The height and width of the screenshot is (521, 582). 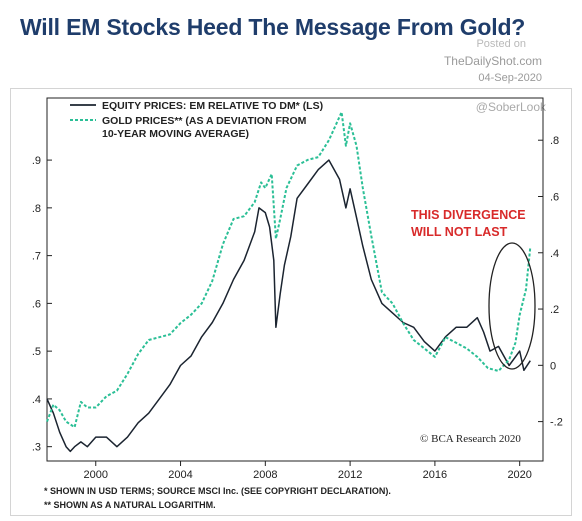 I want to click on footnote-2: ** SHOWN AS A NATURAL LOGARITHM., so click(x=130, y=505).